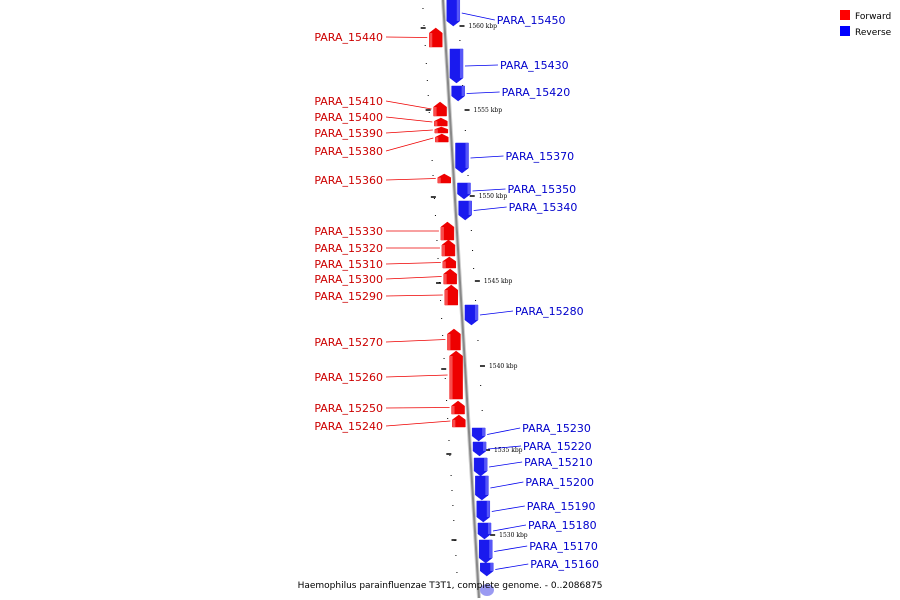  What do you see at coordinates (557, 446) in the screenshot?
I see `gene-label: PARA_15220` at bounding box center [557, 446].